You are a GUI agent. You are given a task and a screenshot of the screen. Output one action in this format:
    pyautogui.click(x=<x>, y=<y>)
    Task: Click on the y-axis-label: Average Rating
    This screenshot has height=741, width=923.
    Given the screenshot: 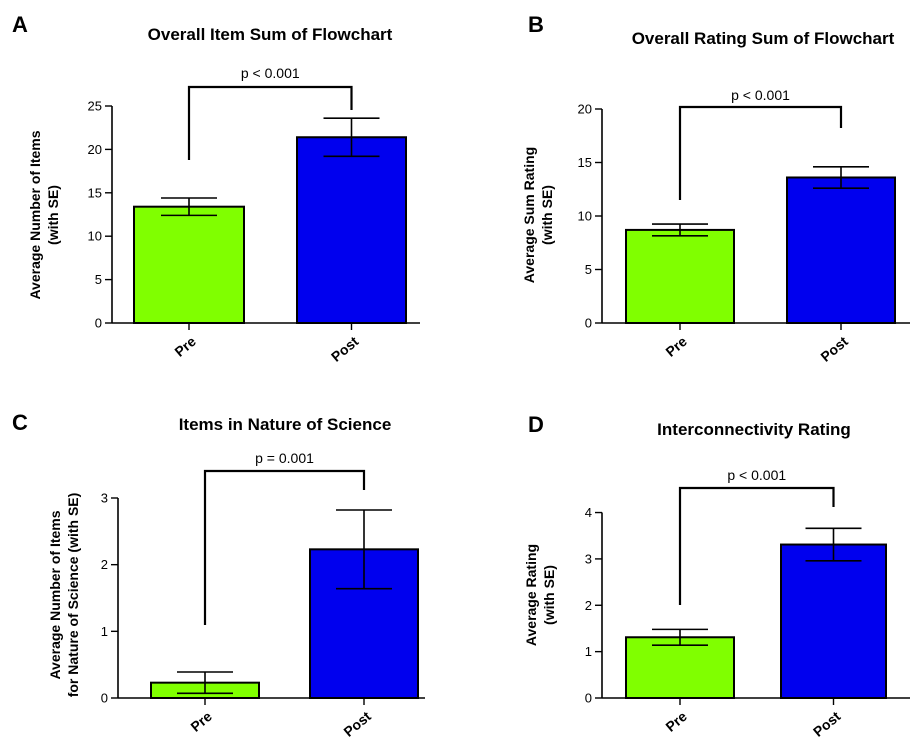 What is the action you would take?
    pyautogui.click(x=531, y=595)
    